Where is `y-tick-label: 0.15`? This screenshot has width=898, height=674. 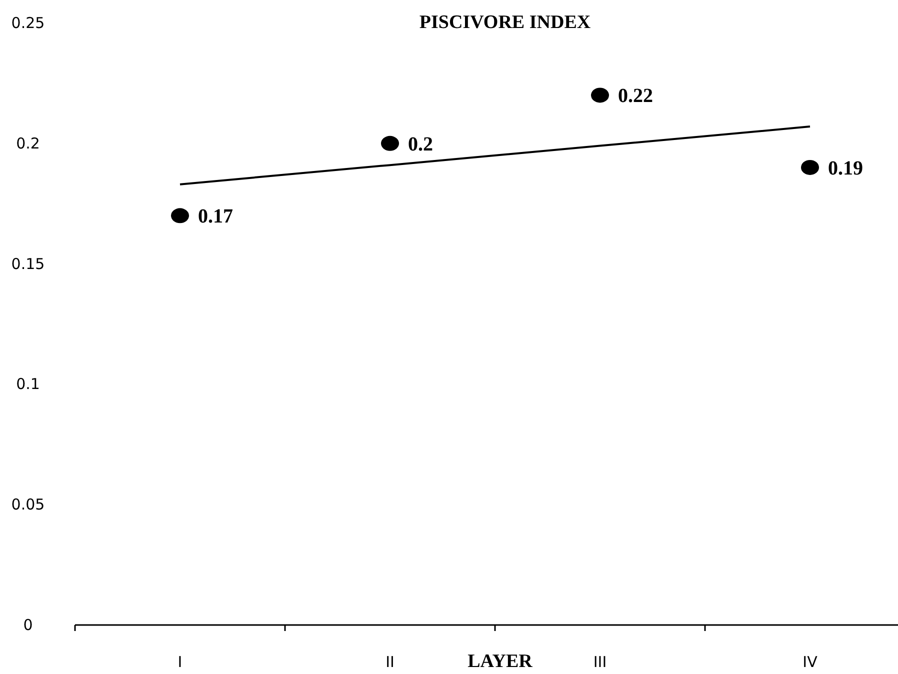 y-tick-label: 0.15 is located at coordinates (28, 263).